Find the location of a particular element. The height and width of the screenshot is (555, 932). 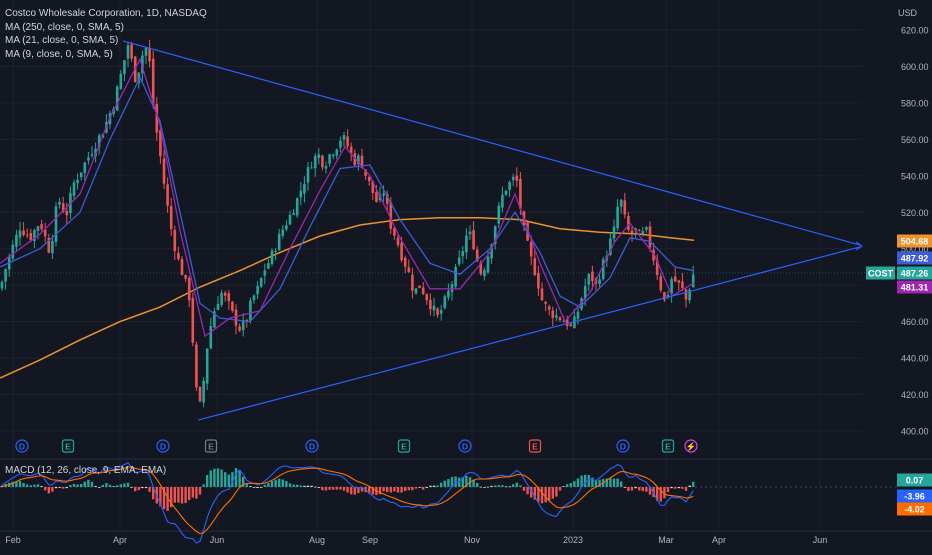

legend-ma250: MA (250, close, 0, SMA, 5) is located at coordinates (64, 27).